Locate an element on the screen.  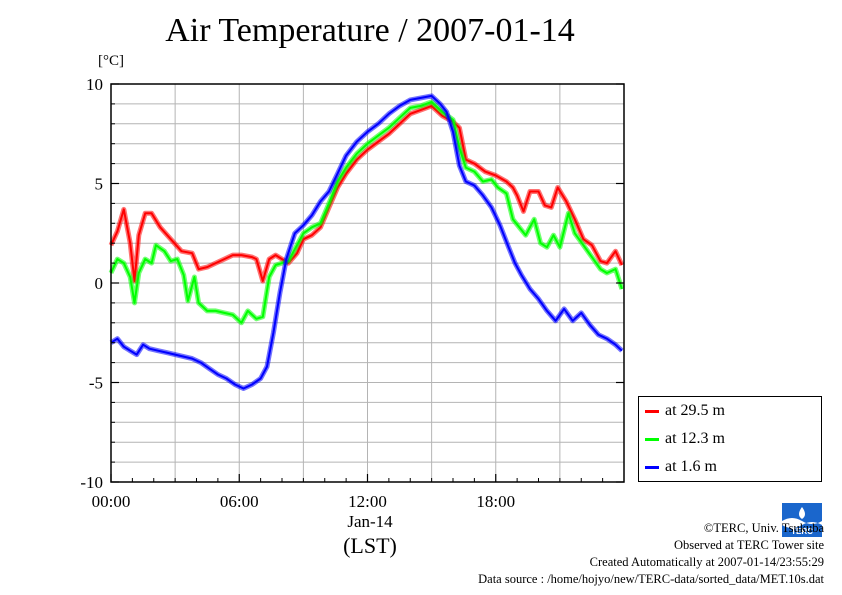
legend-swatch-blue is located at coordinates (652, 467).